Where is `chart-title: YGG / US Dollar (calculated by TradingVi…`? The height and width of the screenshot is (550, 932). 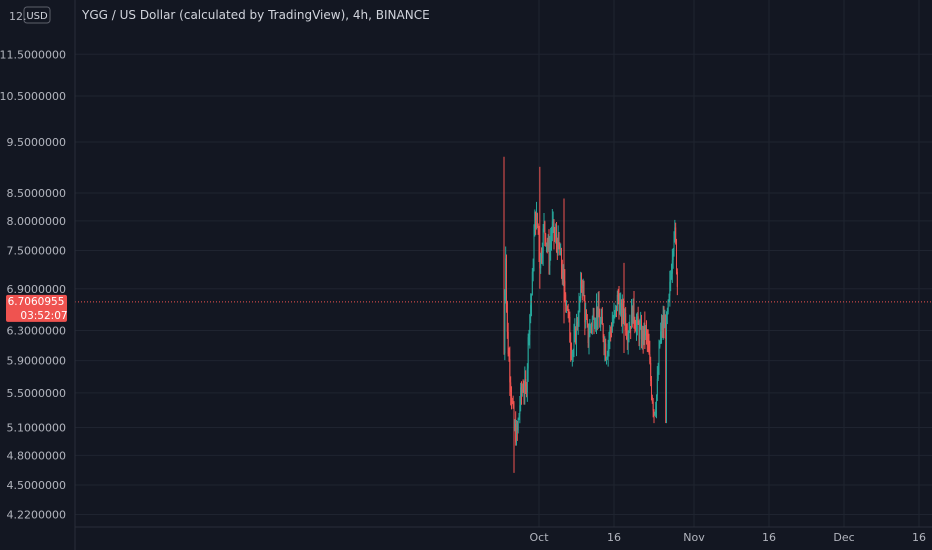
chart-title: YGG / US Dollar (calculated by TradingVi… is located at coordinates (255, 15).